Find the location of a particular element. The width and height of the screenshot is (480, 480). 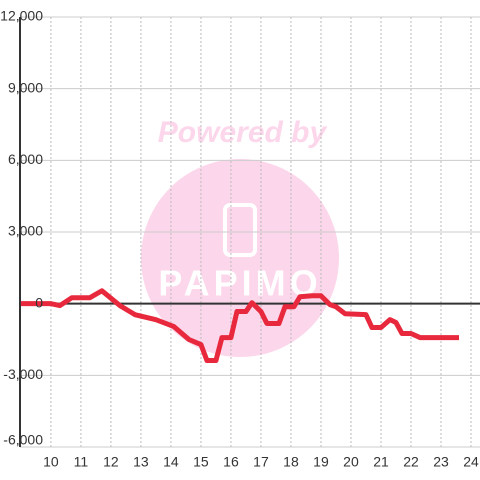

y-tick-label: -6,000 is located at coordinates (23, 440).